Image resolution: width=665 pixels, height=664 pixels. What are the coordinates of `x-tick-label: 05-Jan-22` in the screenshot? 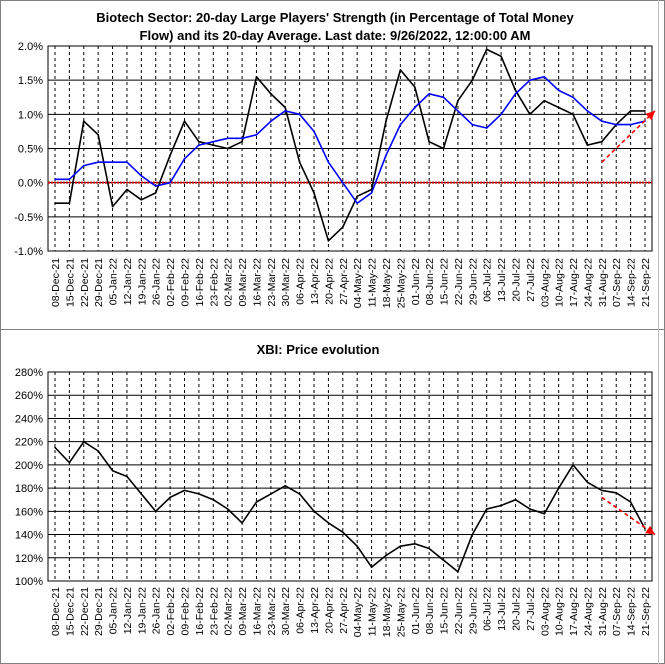 It's located at (114, 610).